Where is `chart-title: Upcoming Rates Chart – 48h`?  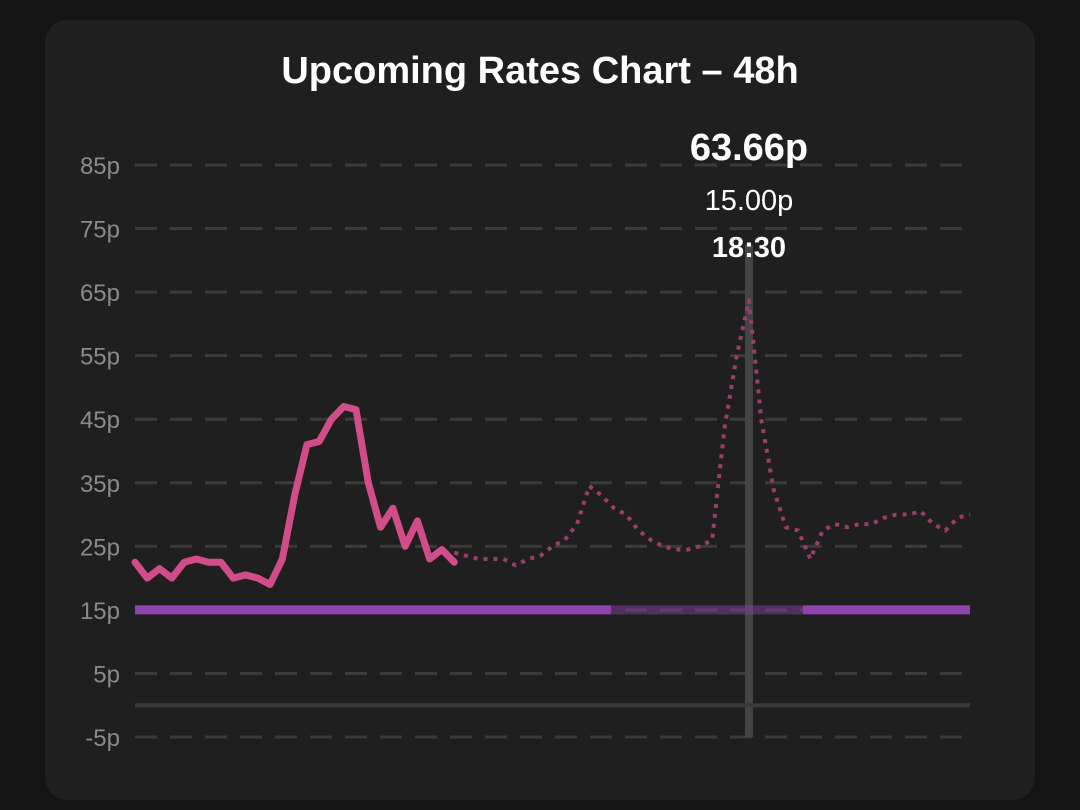 chart-title: Upcoming Rates Chart – 48h is located at coordinates (540, 71).